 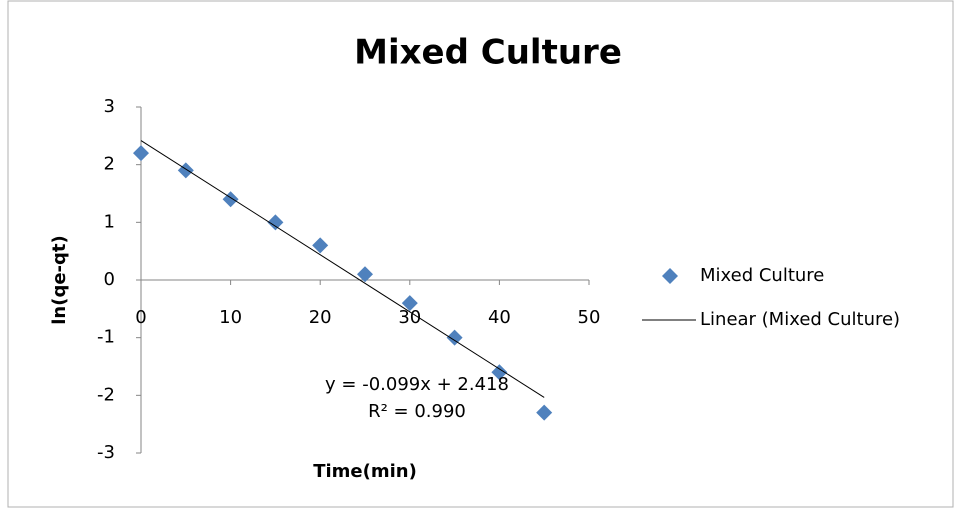 What do you see at coordinates (106, 337) in the screenshot?
I see `y-tick-label: -1` at bounding box center [106, 337].